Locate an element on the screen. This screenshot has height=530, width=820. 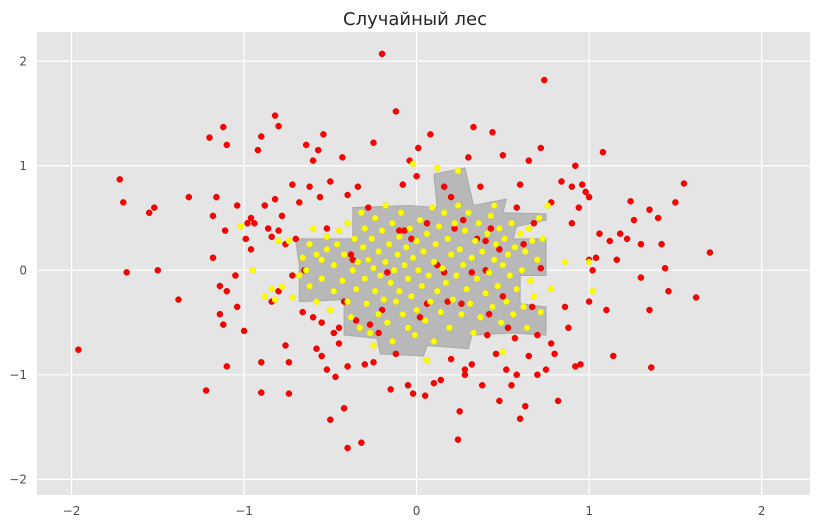
y-tick-label-3: 1 is located at coordinates (23, 166).